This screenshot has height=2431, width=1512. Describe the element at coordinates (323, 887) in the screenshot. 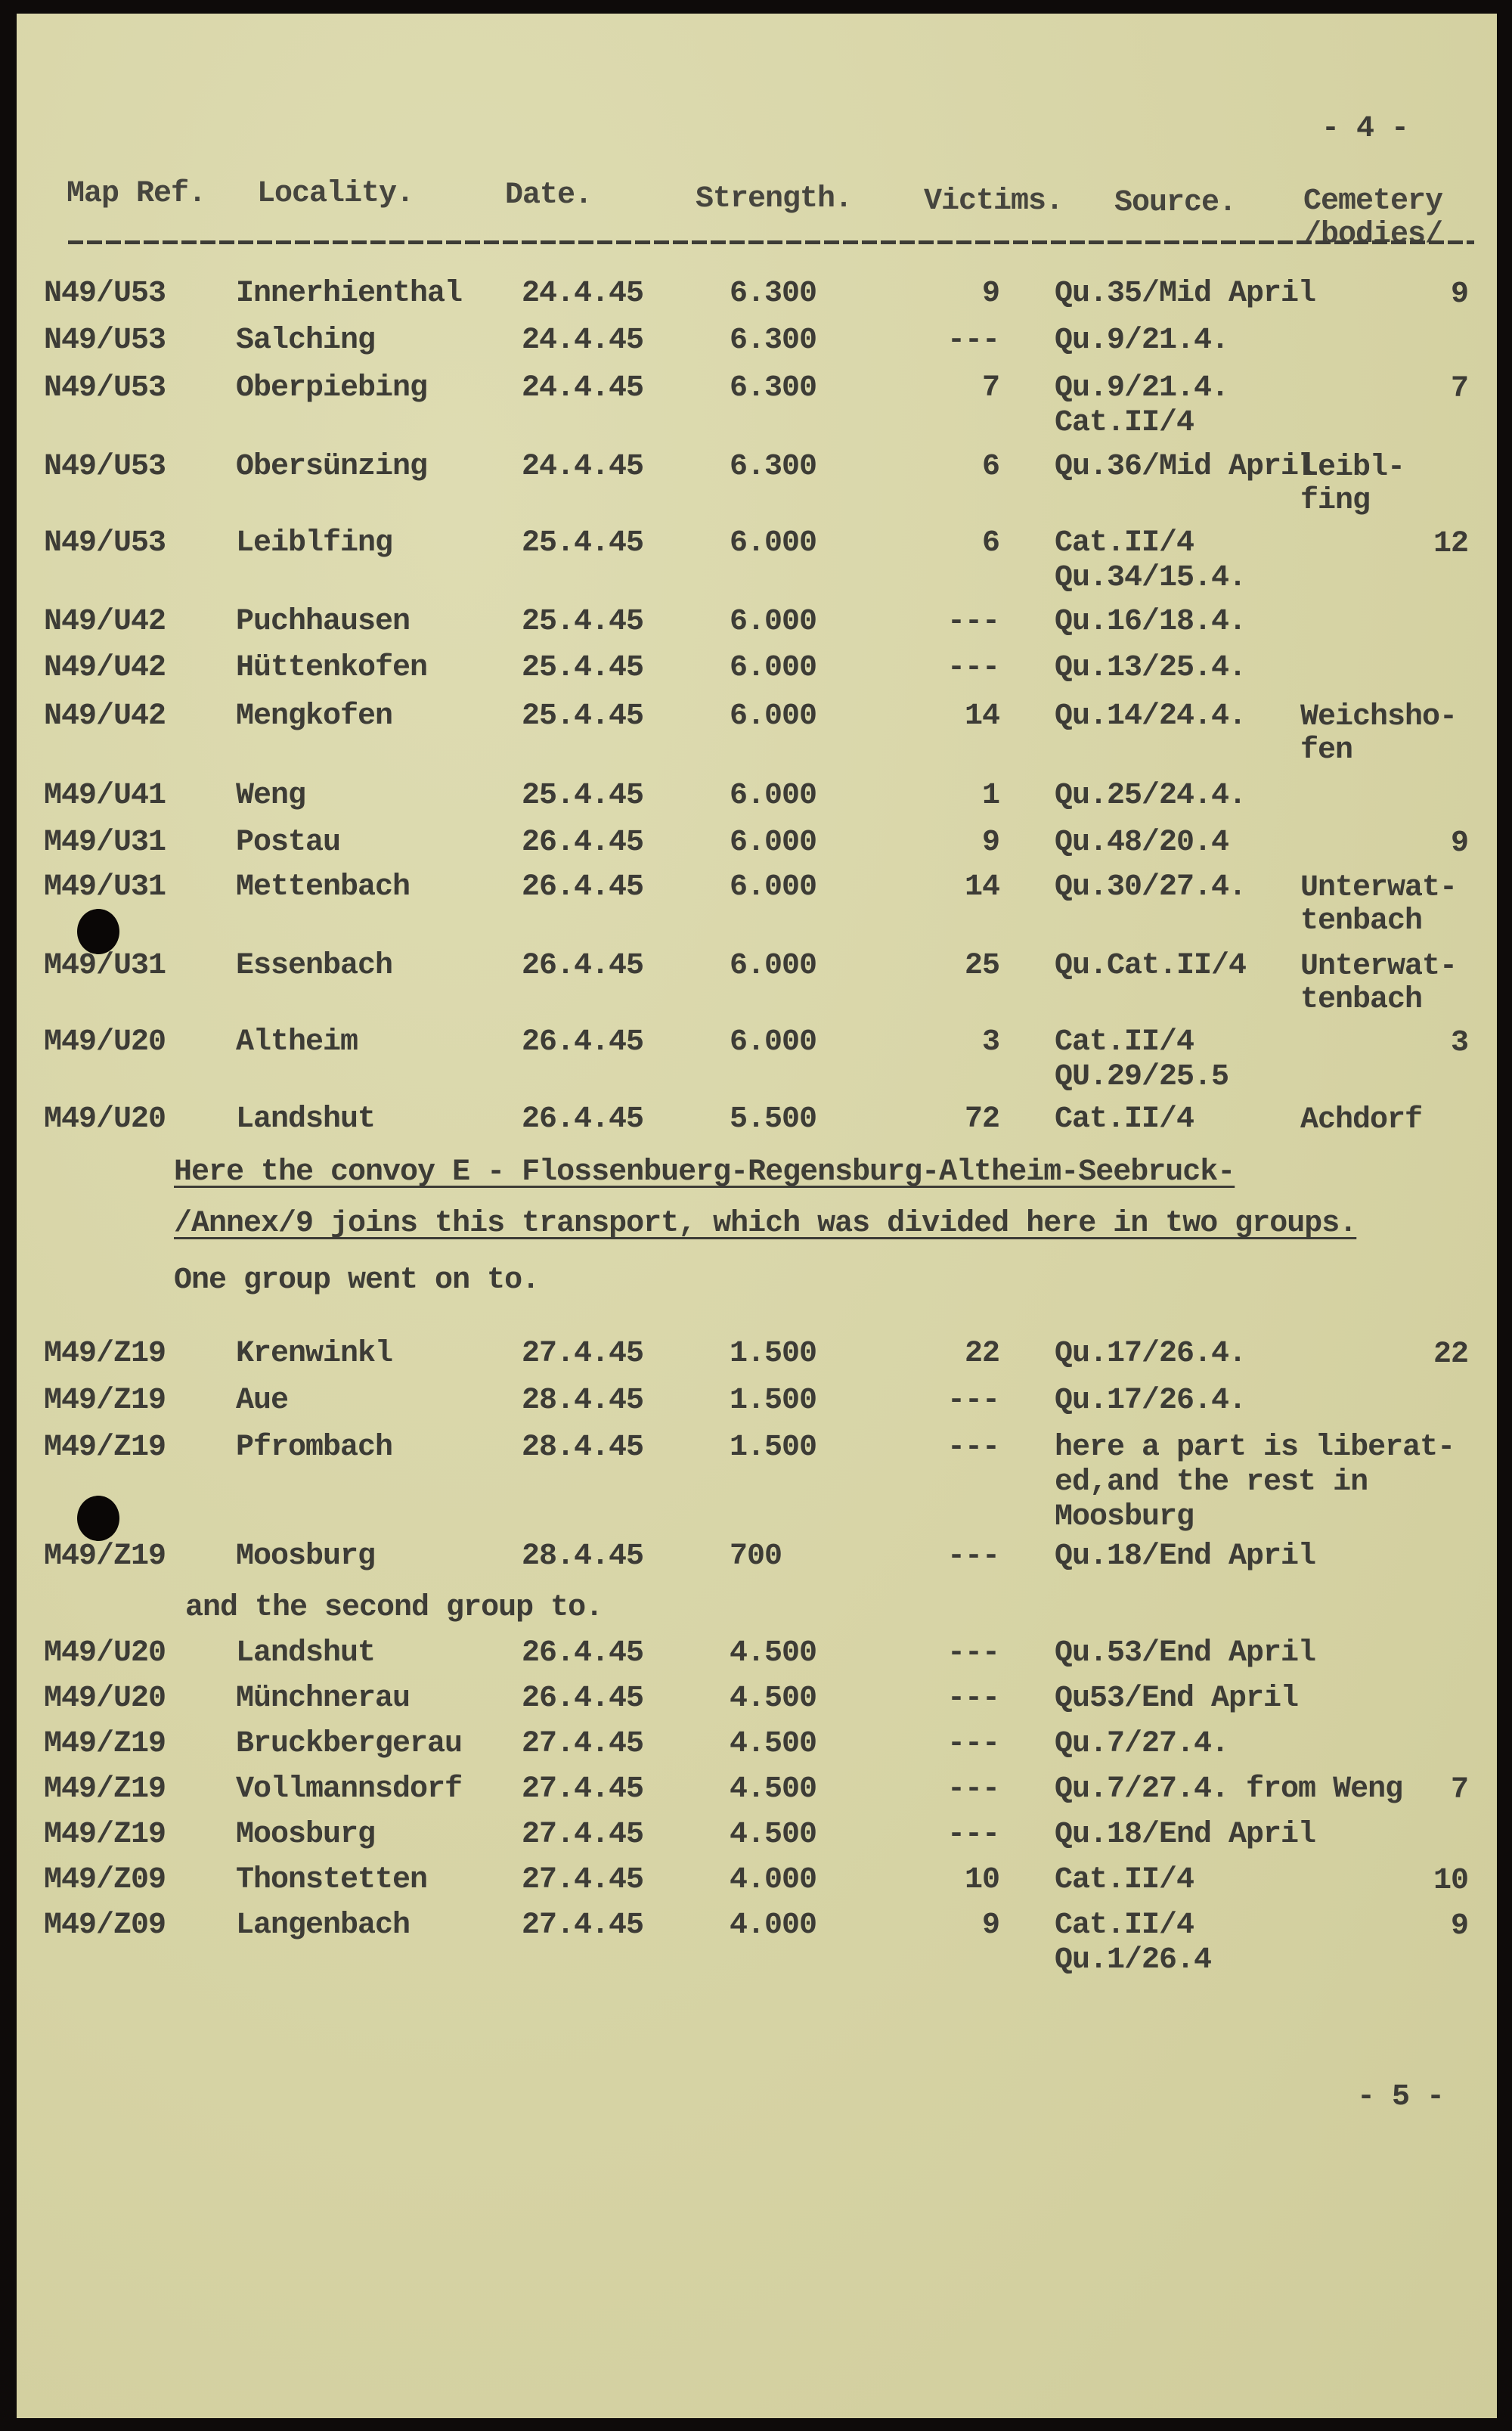

I see `cell-locality: Mettenbach` at that location.